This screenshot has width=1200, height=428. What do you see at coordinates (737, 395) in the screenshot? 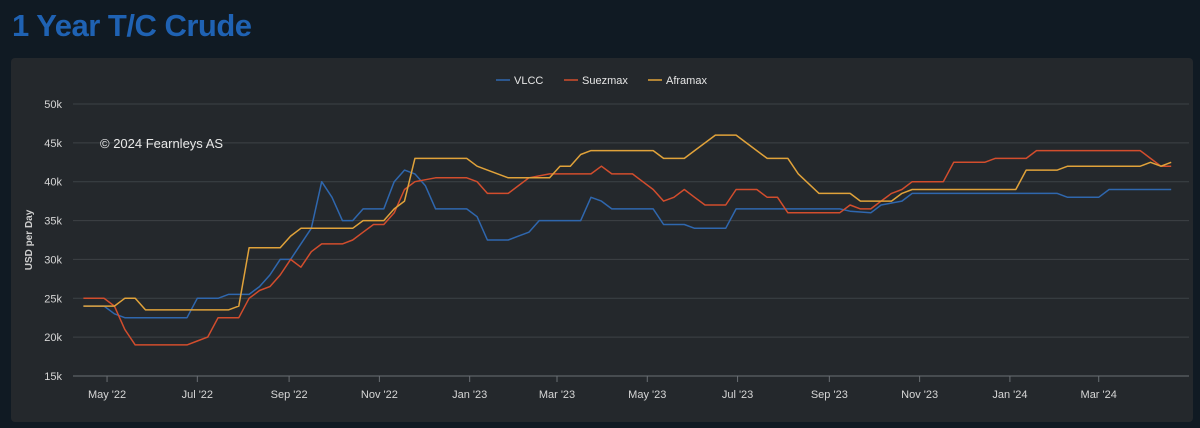
I see `x-tick-label: Jul '23` at bounding box center [737, 395].